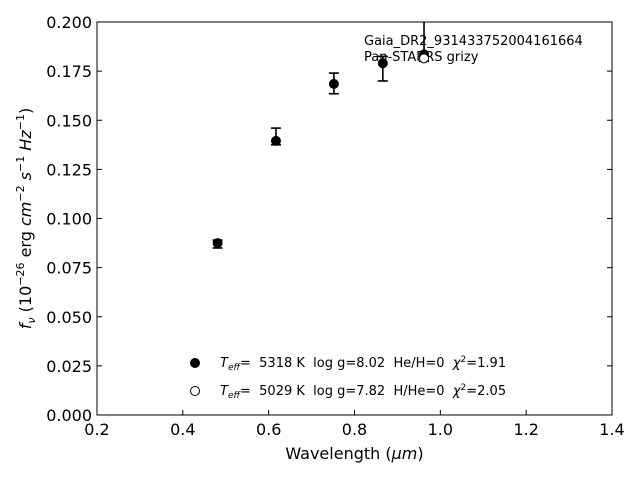  Describe the element at coordinates (420, 453) in the screenshot. I see `x-axis-label-close: )` at that location.